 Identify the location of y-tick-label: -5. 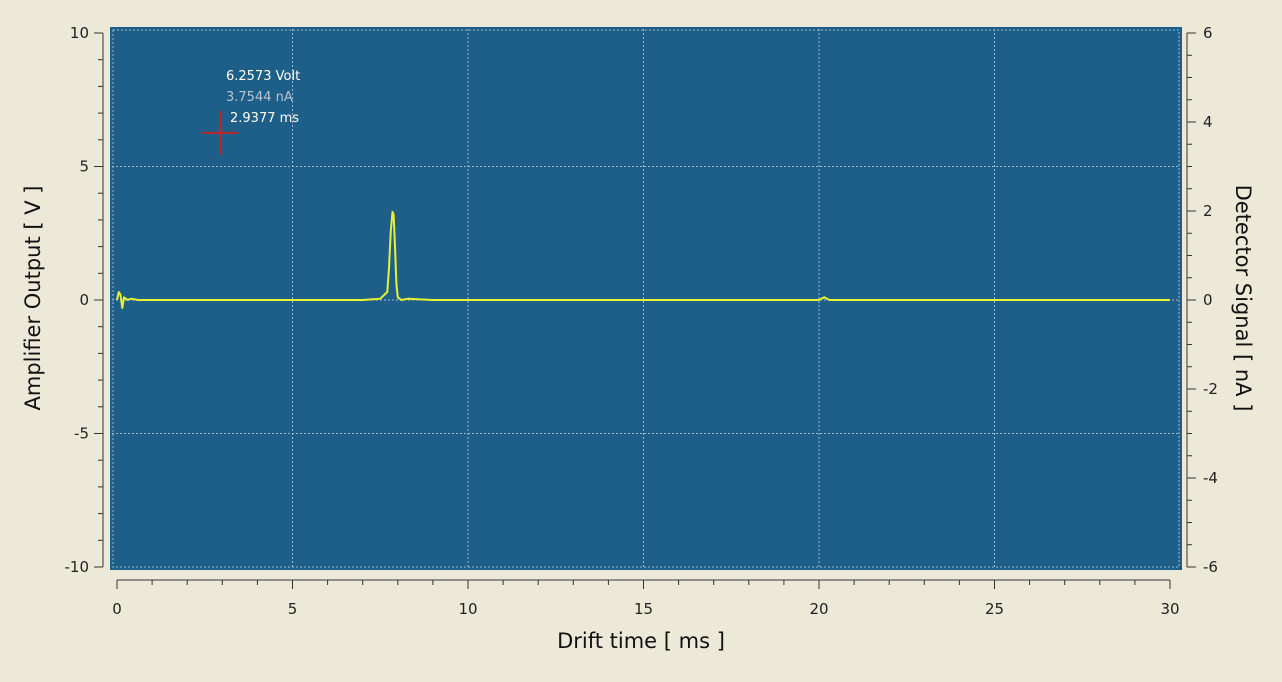
(81, 434).